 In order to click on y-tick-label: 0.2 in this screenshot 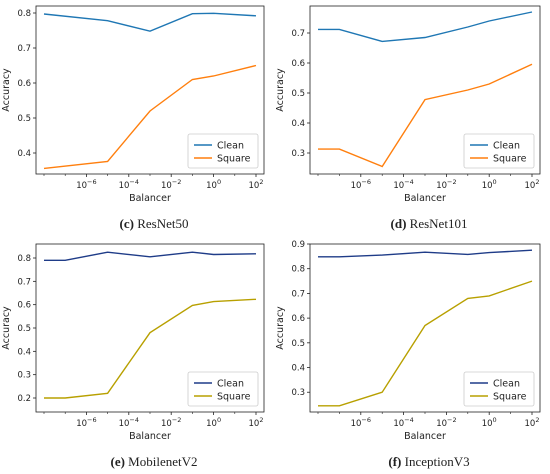, I will do `click(24, 399)`.